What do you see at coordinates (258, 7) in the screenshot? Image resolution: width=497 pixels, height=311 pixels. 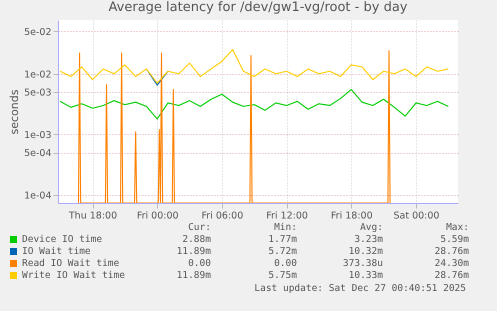 I see `chart-title: Average latency for /dev/gw1-vg/root - by day` at bounding box center [258, 7].